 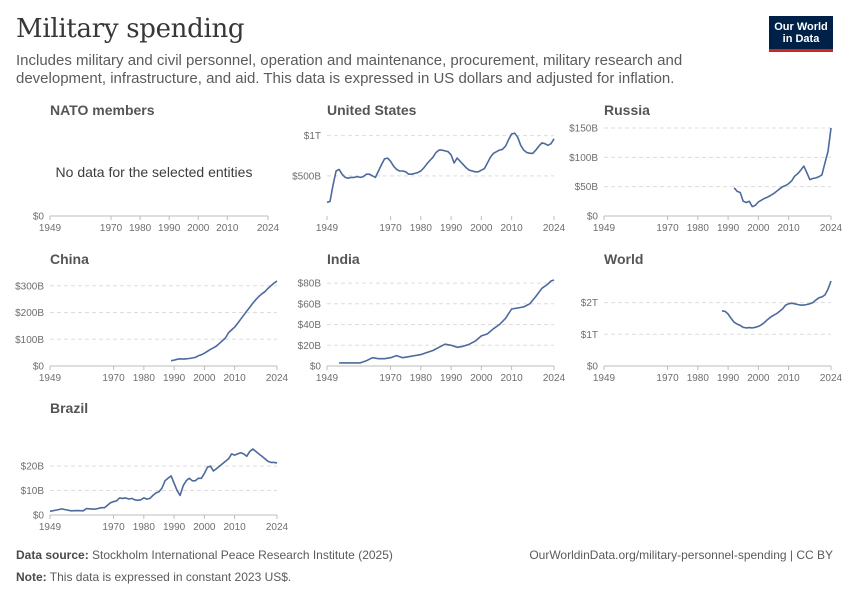 I want to click on y-tick-label: $80B, so click(x=310, y=284).